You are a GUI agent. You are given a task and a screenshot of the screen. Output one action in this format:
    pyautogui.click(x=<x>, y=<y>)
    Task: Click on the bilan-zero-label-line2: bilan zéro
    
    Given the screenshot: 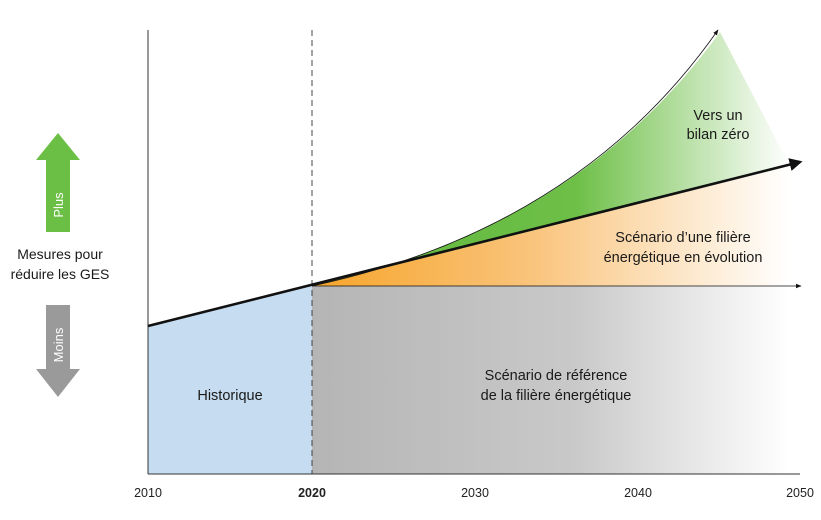 What is the action you would take?
    pyautogui.click(x=718, y=135)
    